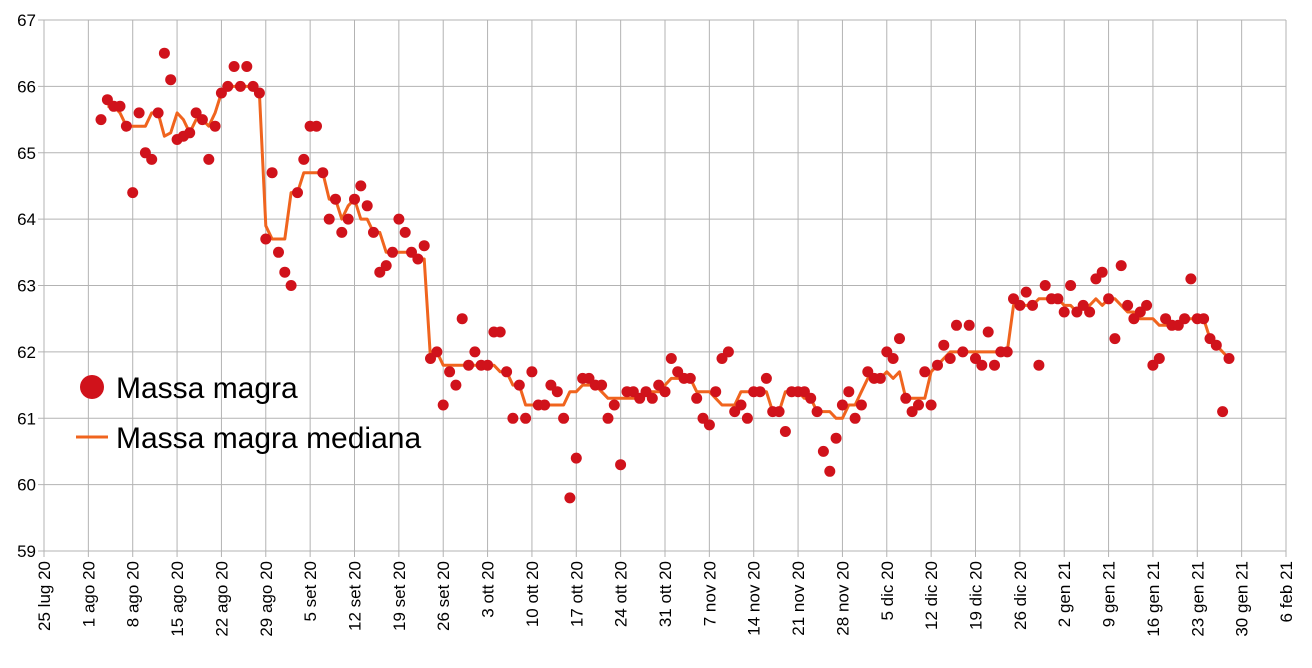 This screenshot has height=668, width=1312. Describe the element at coordinates (268, 438) in the screenshot. I see `legend-label-massa-magra-mediana: Massa magra mediana` at that location.